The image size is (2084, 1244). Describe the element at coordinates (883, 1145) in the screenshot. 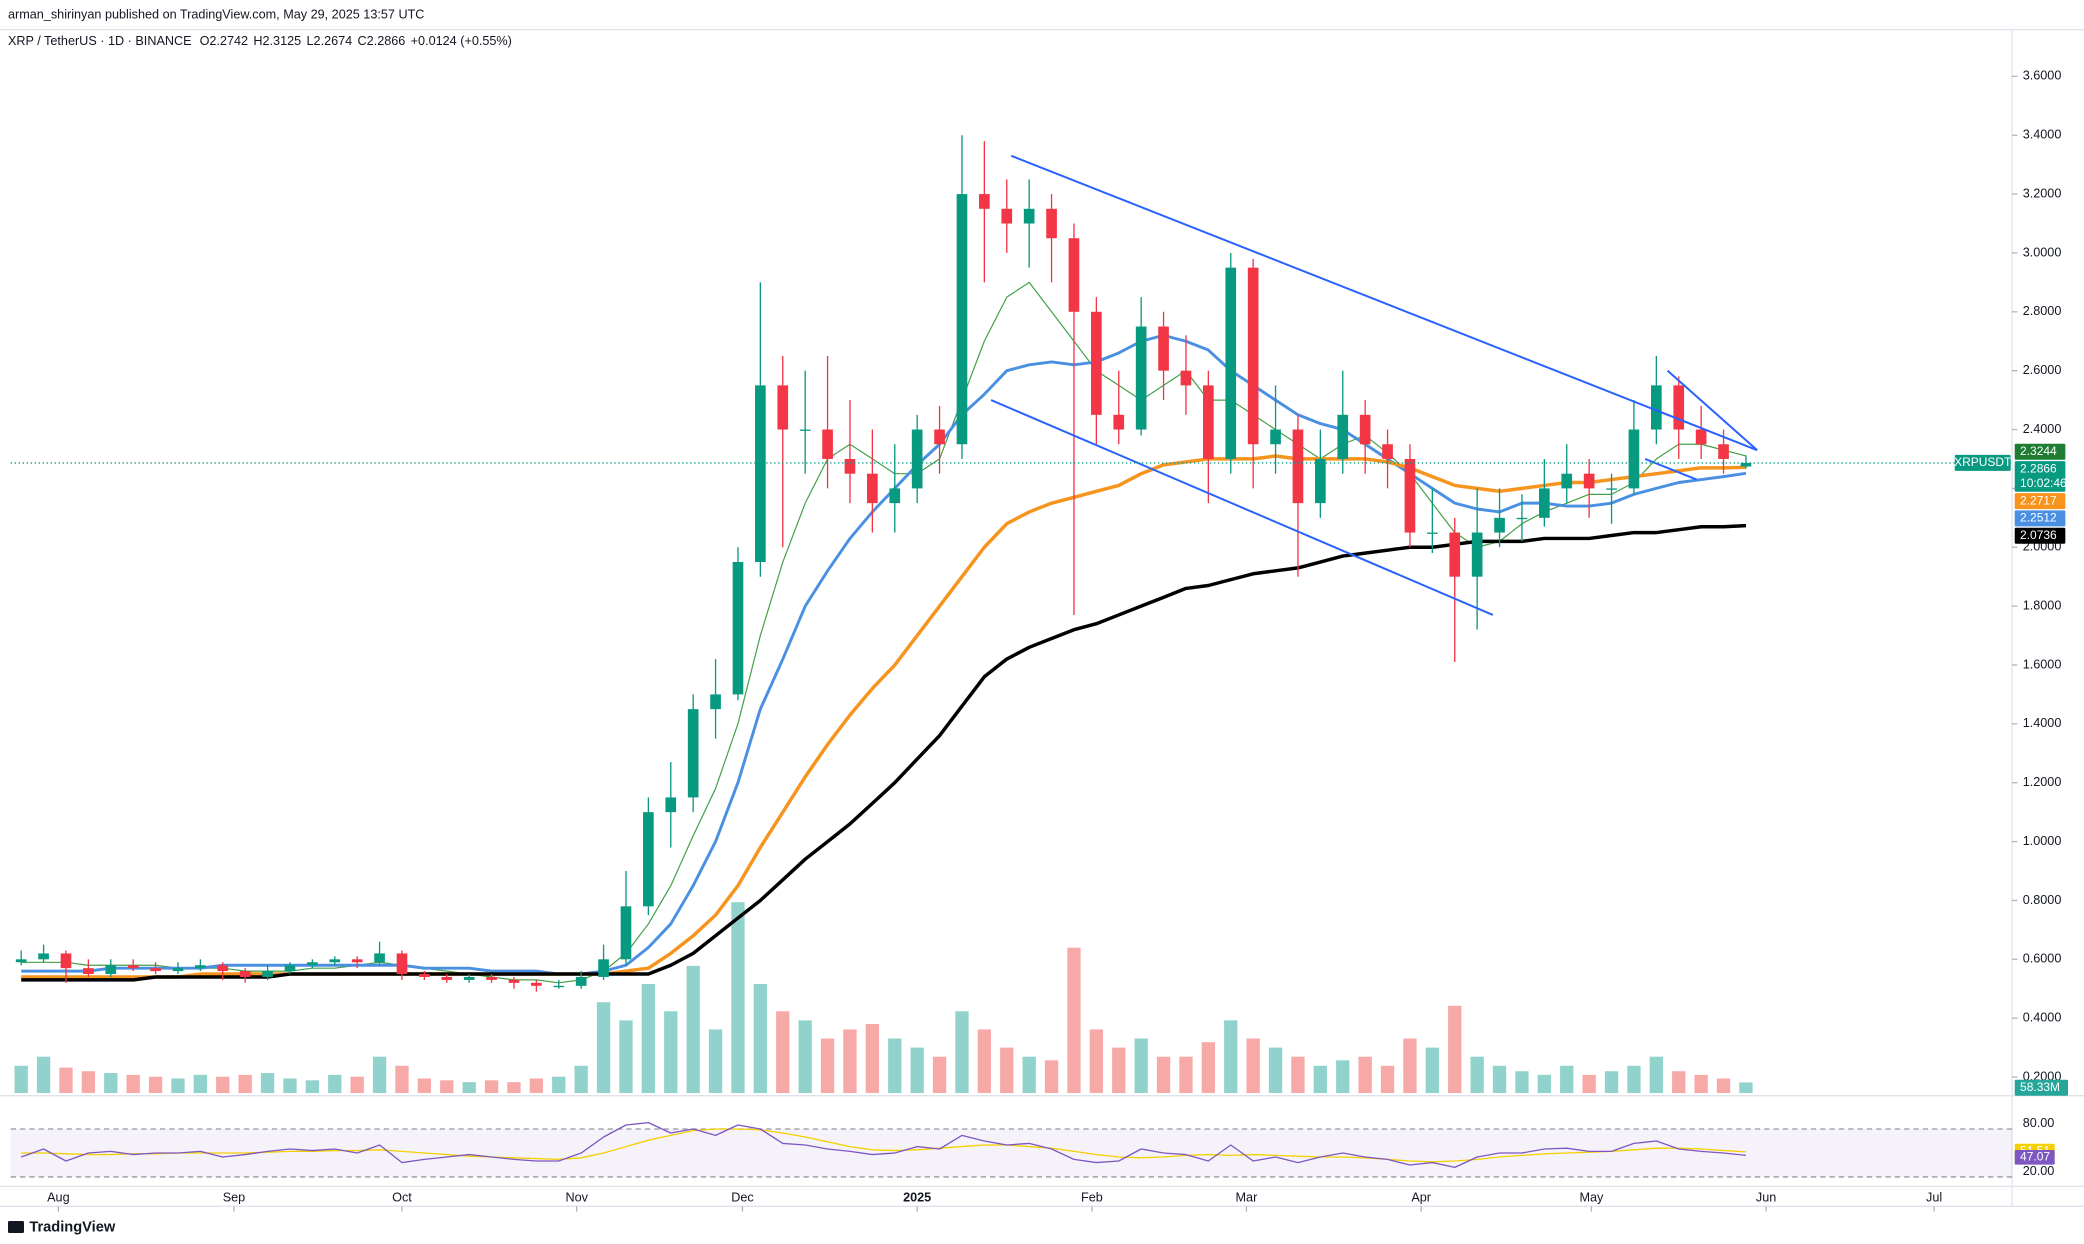

I see `rsi-ma` at that location.